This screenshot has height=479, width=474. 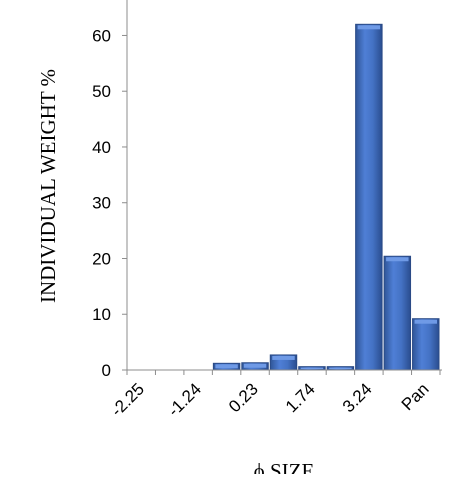 I want to click on y-tick-label: 50, so click(x=101, y=91).